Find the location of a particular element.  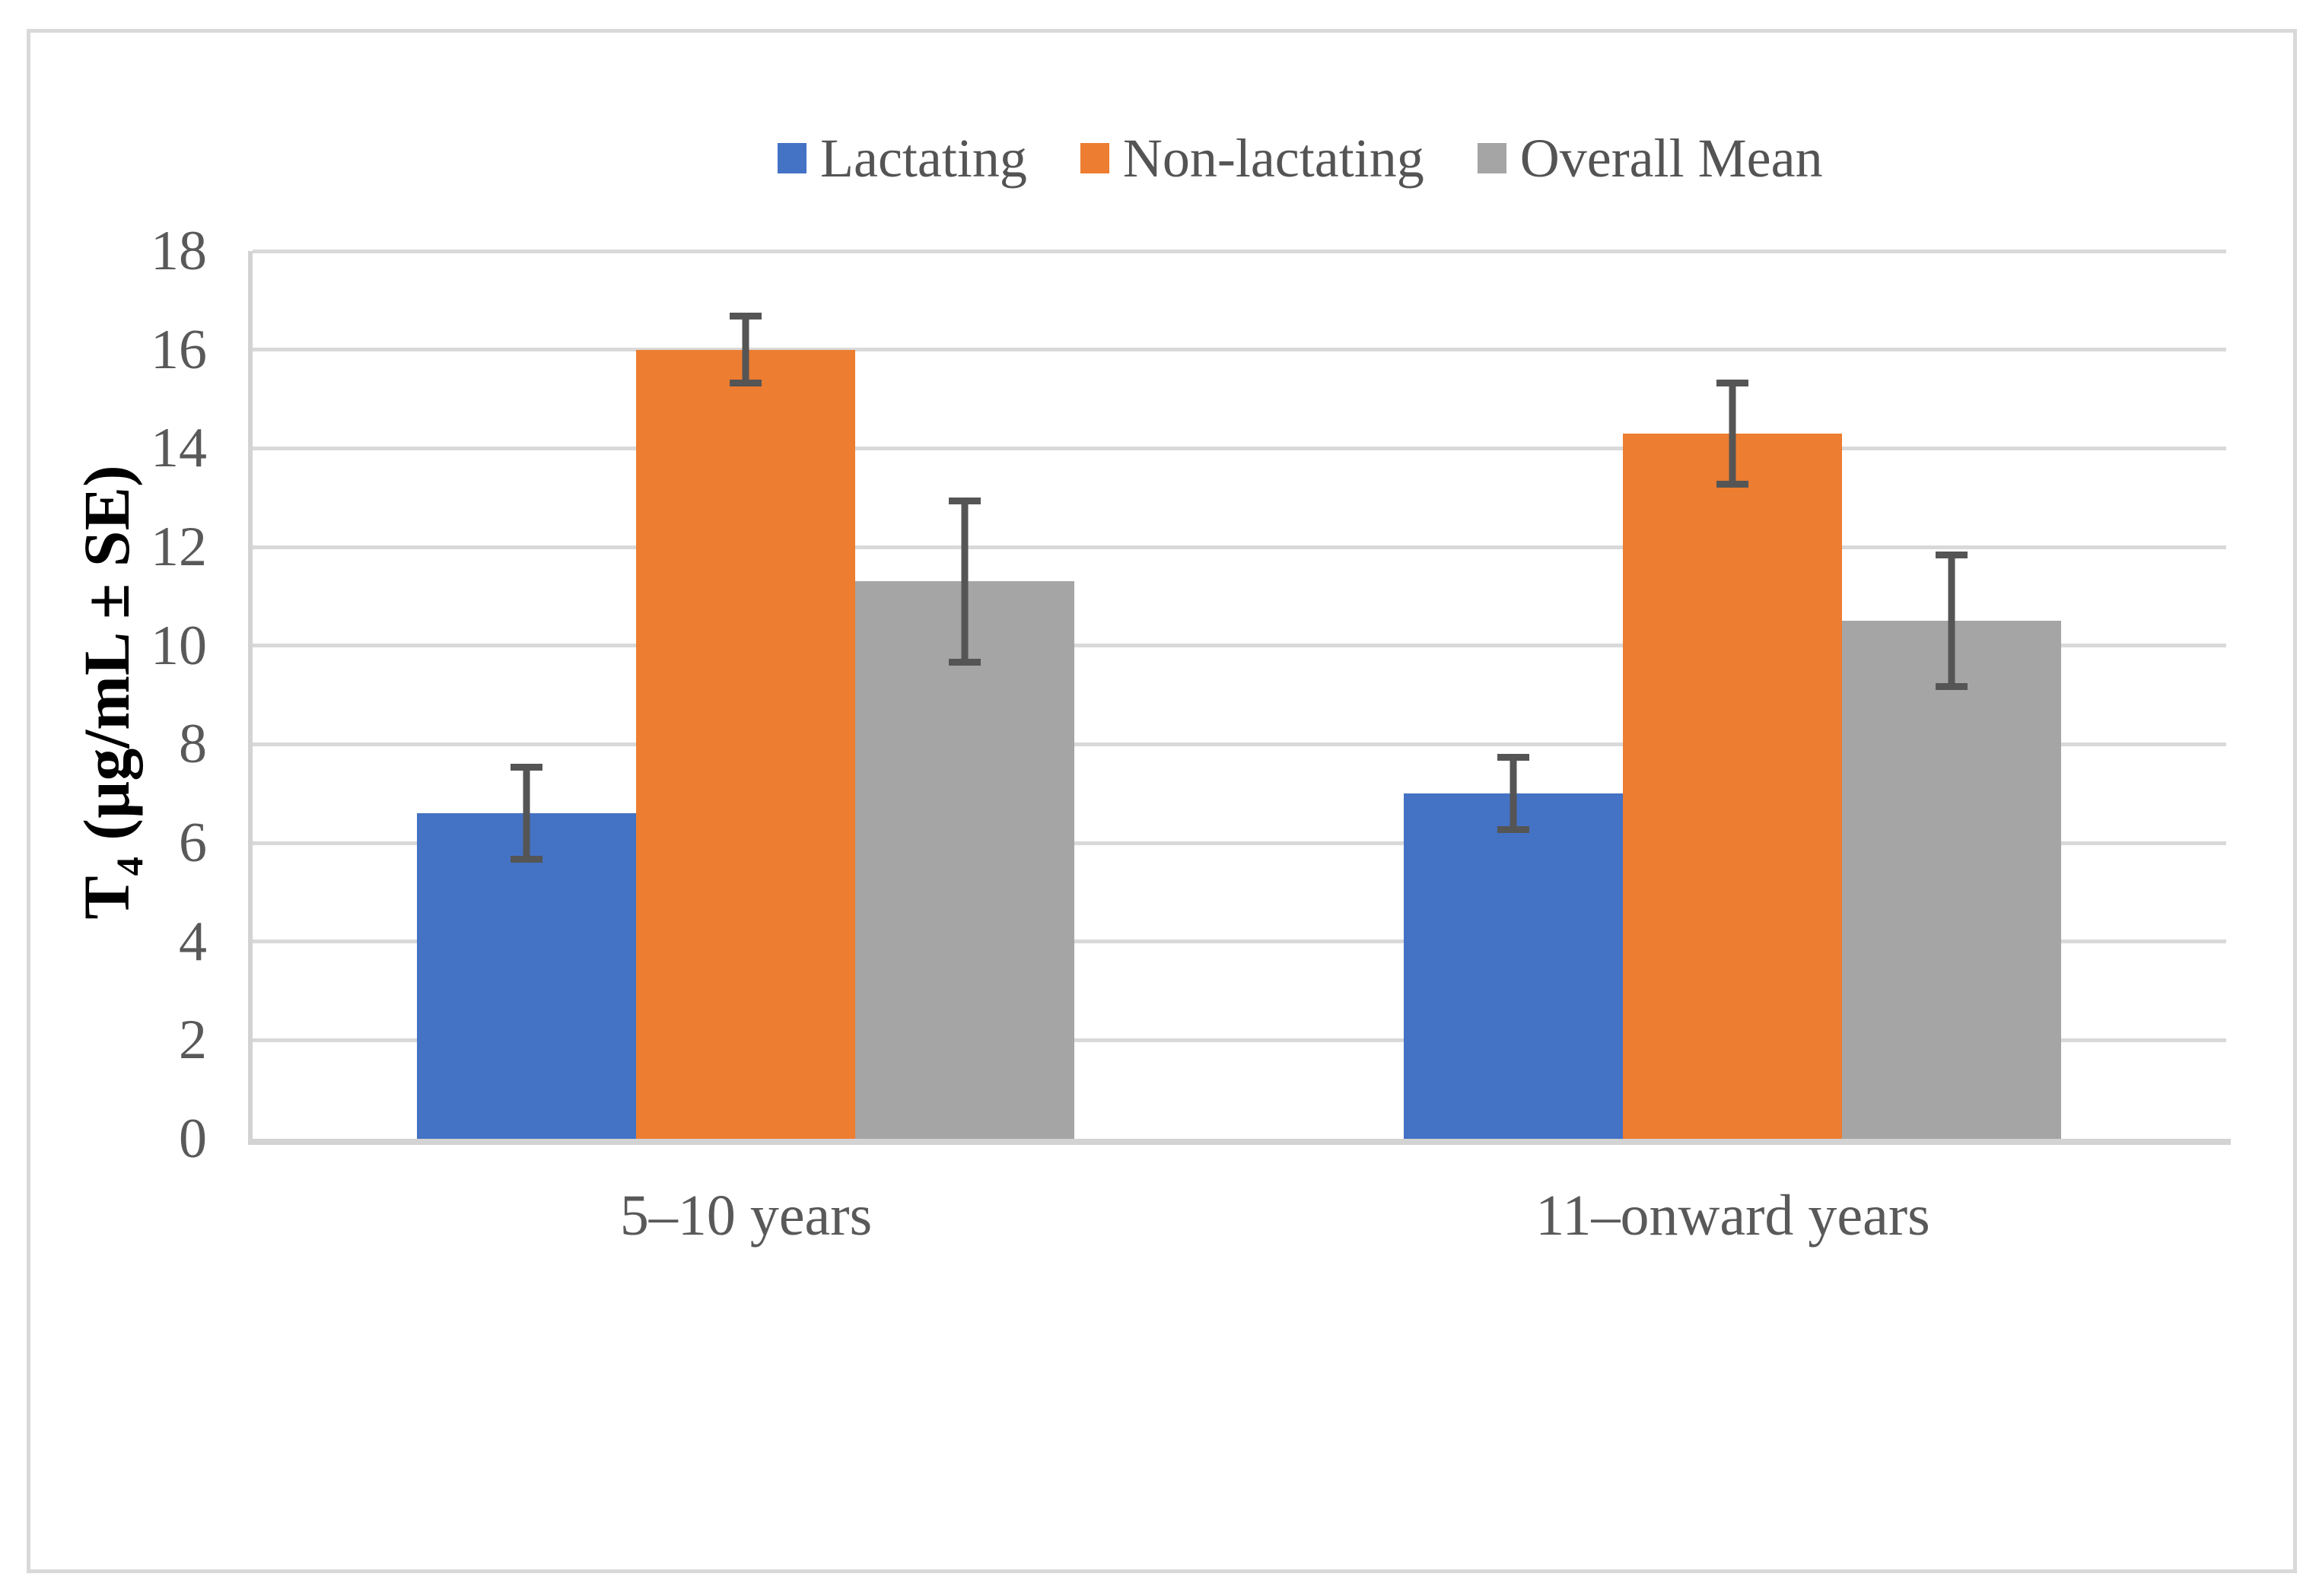

bar-lactating-11-onward-years is located at coordinates (1513, 966).